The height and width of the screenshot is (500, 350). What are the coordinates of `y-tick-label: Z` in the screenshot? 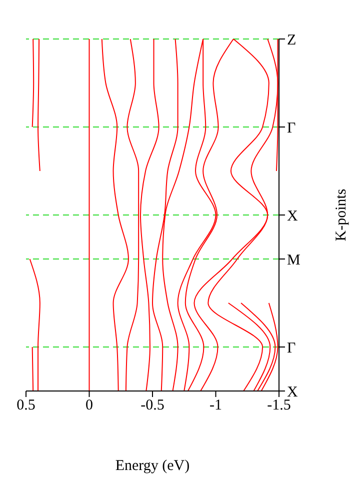 It's located at (291, 40).